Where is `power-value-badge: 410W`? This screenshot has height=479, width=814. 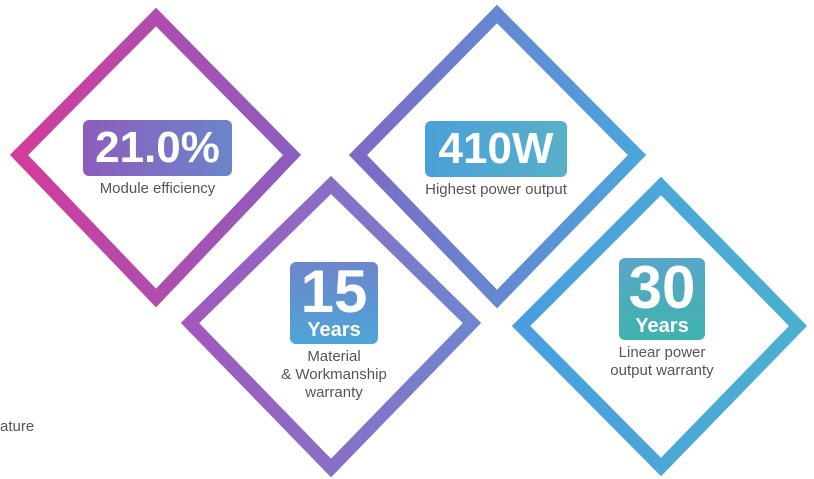
power-value-badge: 410W is located at coordinates (496, 149).